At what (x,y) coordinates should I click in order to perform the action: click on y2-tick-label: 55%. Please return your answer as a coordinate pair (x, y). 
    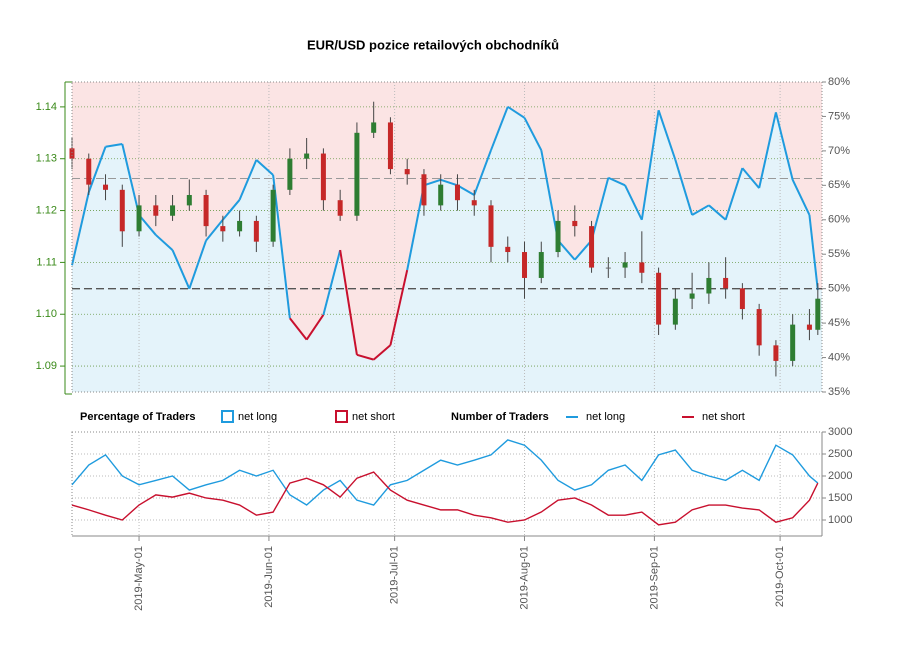
    Looking at the image, I should click on (839, 254).